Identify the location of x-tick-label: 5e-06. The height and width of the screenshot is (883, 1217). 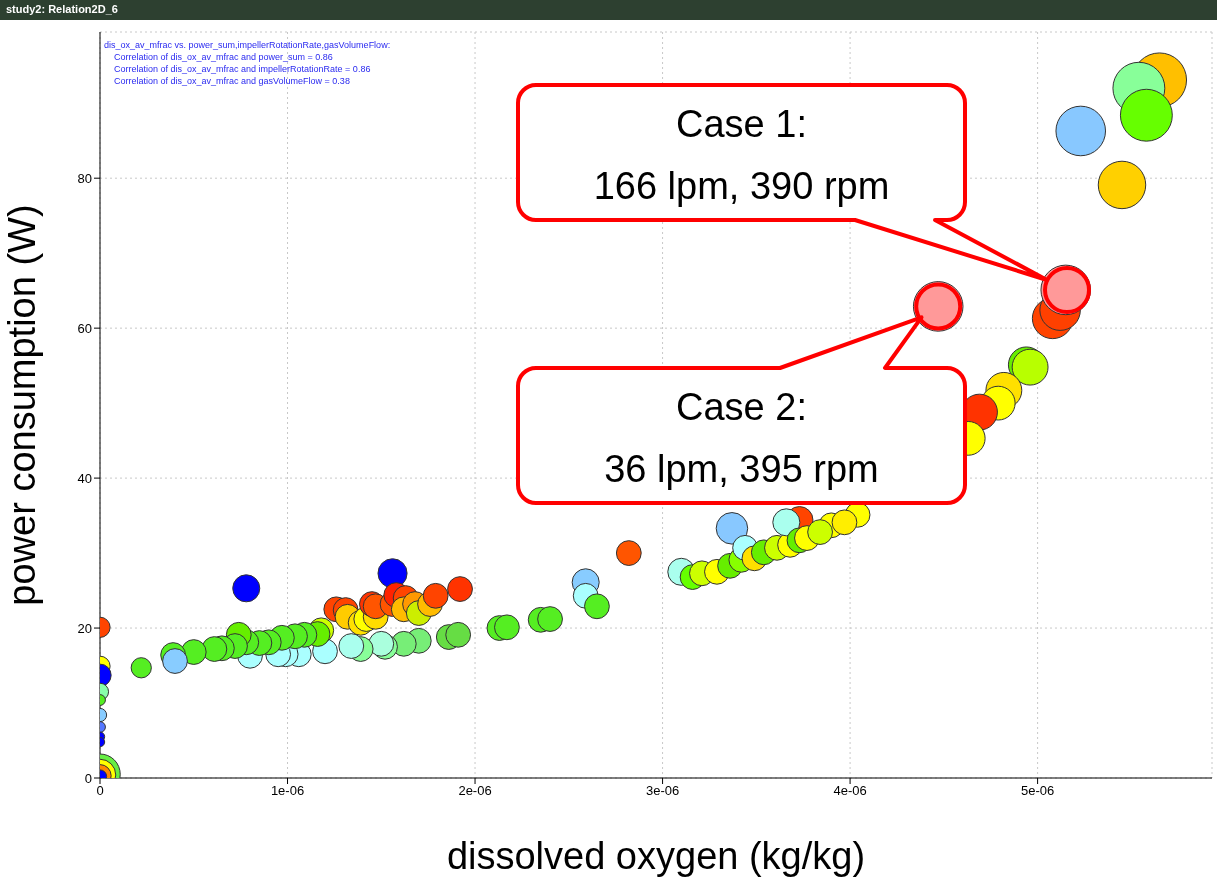
(1037, 791).